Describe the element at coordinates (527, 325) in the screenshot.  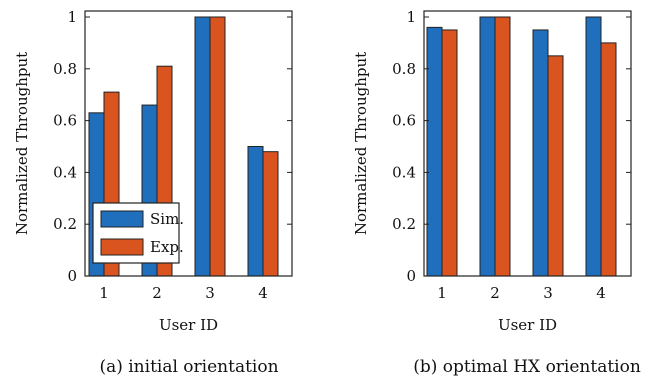
I see `panel-b-xlabel: User ID` at that location.